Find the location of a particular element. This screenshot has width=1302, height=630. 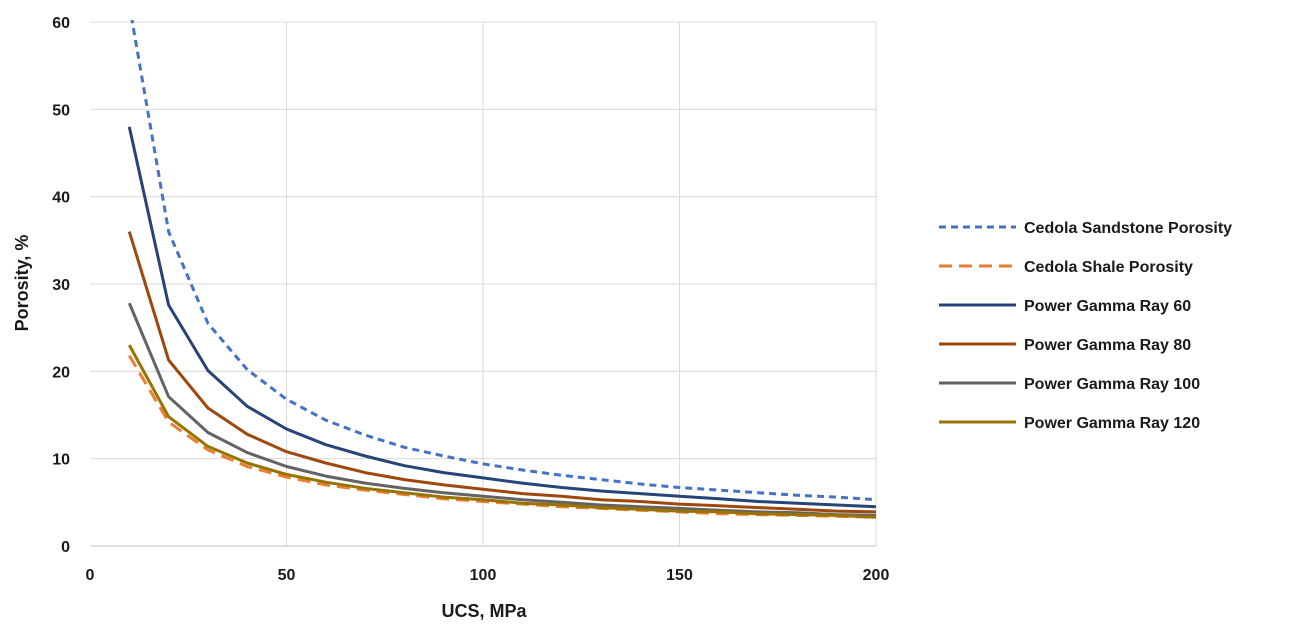

x-tick-labels: 0 50 100 150 200 is located at coordinates (488, 575).